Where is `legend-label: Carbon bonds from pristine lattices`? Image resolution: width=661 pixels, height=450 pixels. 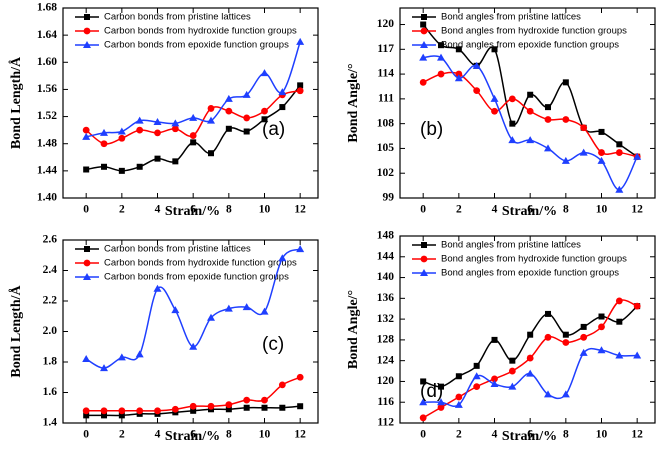
legend-label: Carbon bonds from pristine lattices is located at coordinates (177, 17).